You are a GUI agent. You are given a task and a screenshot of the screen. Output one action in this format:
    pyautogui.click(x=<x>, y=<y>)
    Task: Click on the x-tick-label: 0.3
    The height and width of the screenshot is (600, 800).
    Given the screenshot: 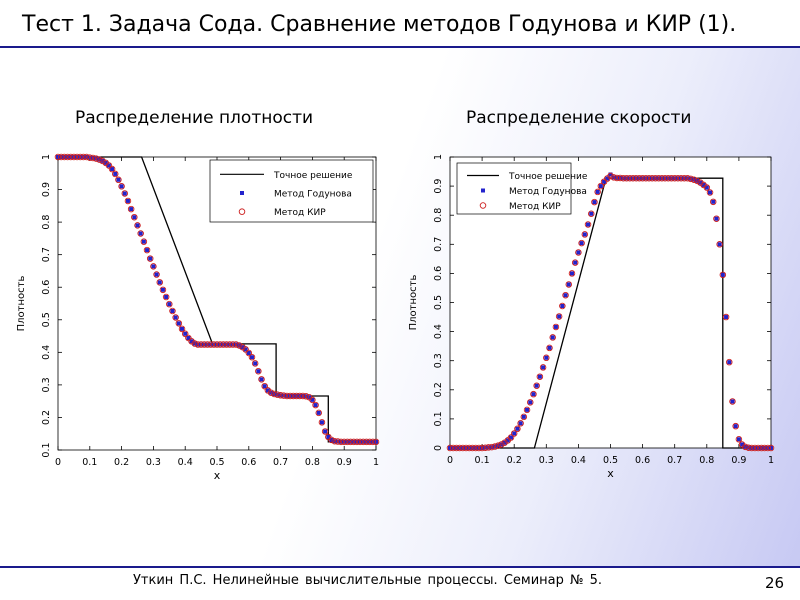 What is the action you would take?
    pyautogui.click(x=546, y=460)
    